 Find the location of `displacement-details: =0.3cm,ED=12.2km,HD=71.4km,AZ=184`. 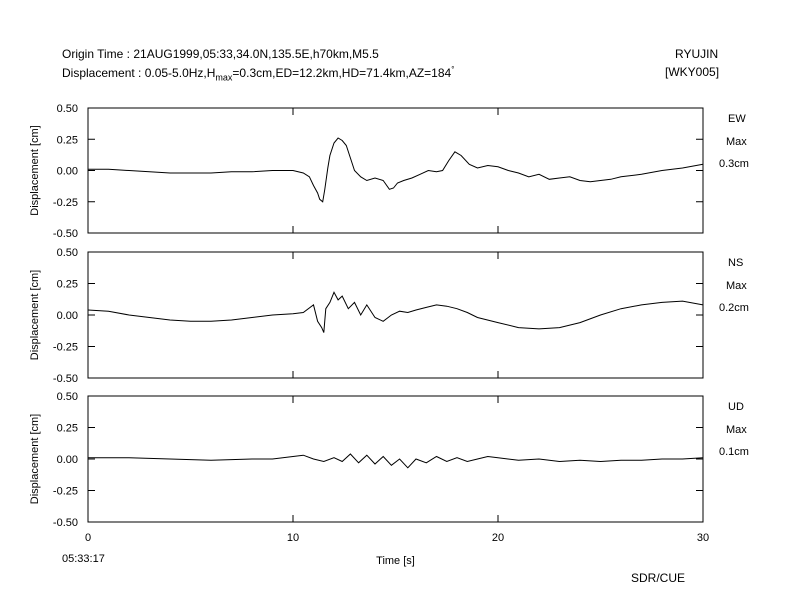

displacement-details: =0.3cm,ED=12.2km,HD=71.4km,AZ=184 is located at coordinates (342, 73).